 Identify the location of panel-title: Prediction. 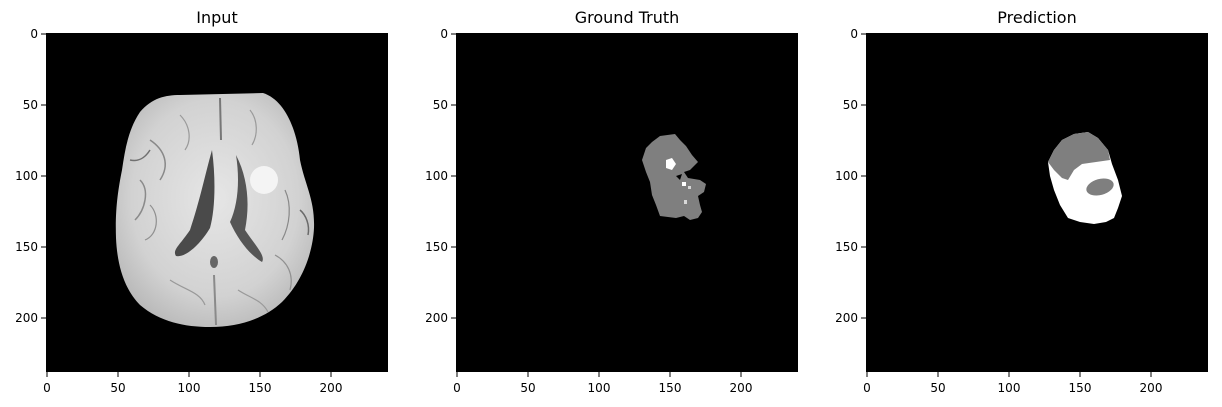
(1036, 17).